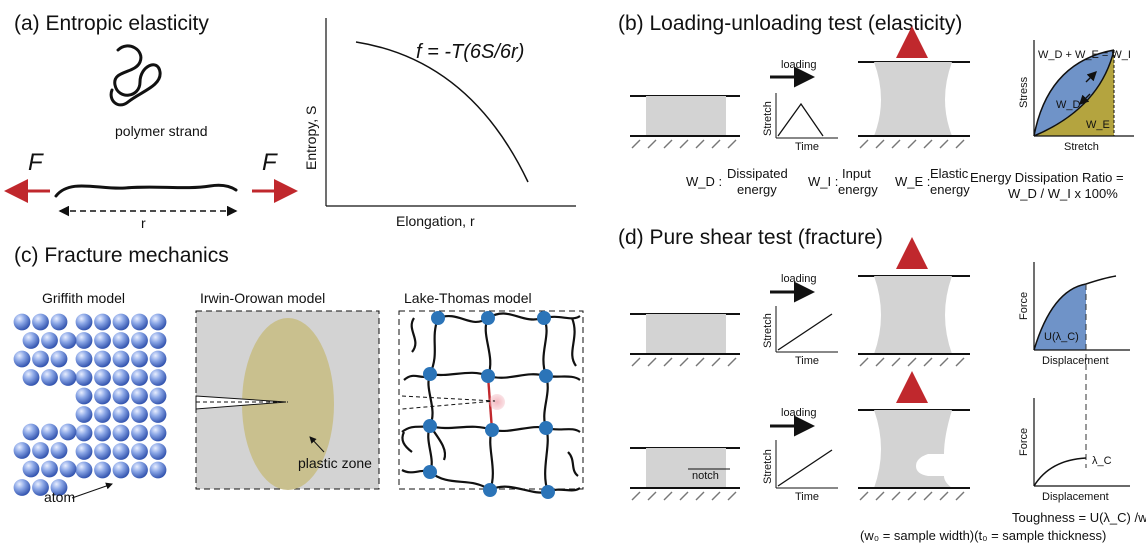 The width and height of the screenshot is (1146, 546). Describe the element at coordinates (262, 298) in the screenshot. I see `irwin-label: Irwin-Orowan model` at that location.